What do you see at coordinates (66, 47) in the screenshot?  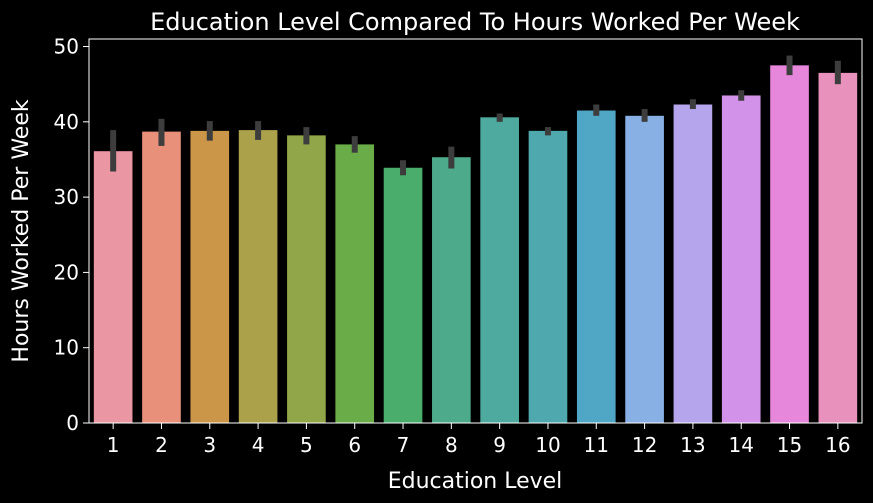 I see `y-tick-label: 50` at bounding box center [66, 47].